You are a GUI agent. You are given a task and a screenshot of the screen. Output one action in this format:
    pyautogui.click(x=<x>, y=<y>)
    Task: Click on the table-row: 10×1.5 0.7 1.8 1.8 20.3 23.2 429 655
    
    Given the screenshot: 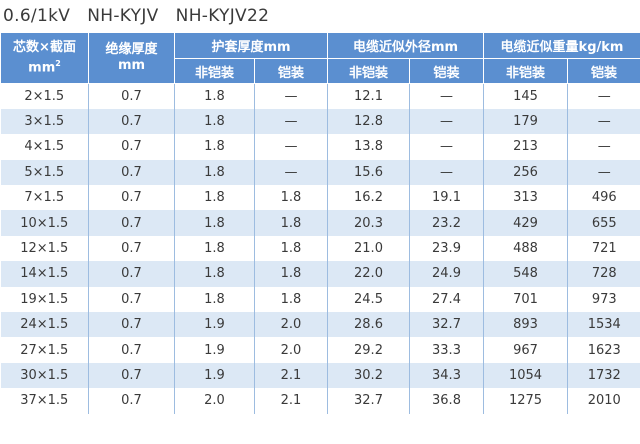 What is the action you would take?
    pyautogui.click(x=320, y=223)
    